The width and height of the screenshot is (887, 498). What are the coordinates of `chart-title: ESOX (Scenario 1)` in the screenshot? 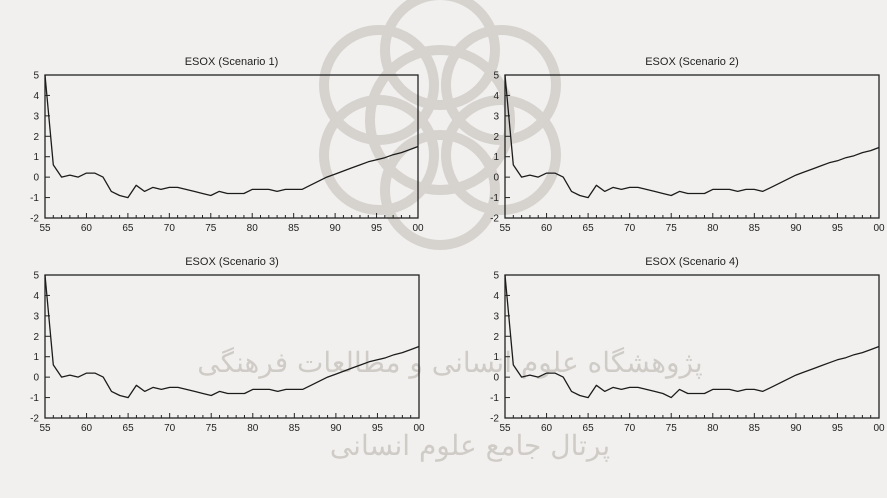 It's located at (232, 62).